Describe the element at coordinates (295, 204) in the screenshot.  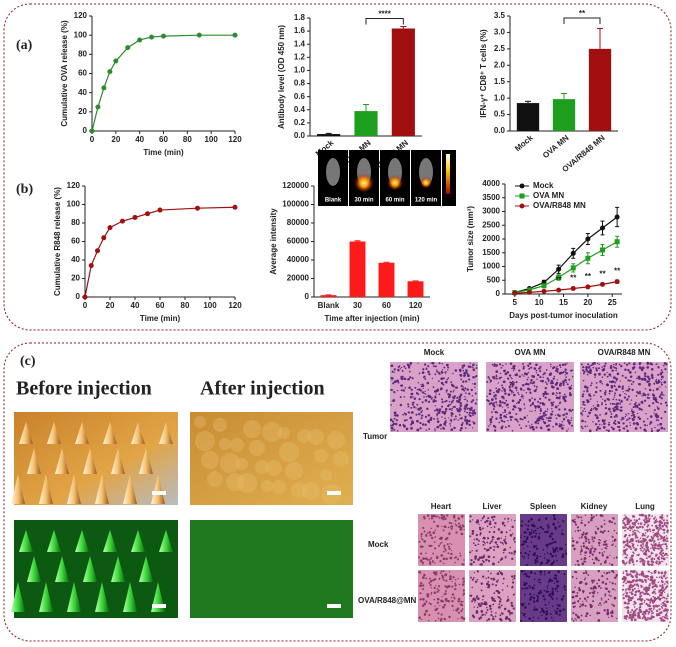
I see `y-tick-label: 100000` at that location.